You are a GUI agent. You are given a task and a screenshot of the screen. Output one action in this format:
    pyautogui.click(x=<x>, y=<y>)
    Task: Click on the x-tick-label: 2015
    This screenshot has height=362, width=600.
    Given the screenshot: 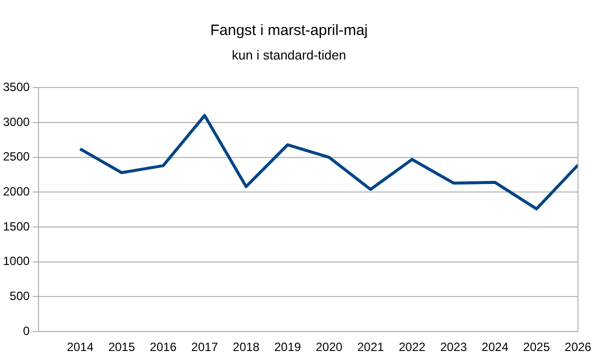 What is the action you would take?
    pyautogui.click(x=122, y=347)
    